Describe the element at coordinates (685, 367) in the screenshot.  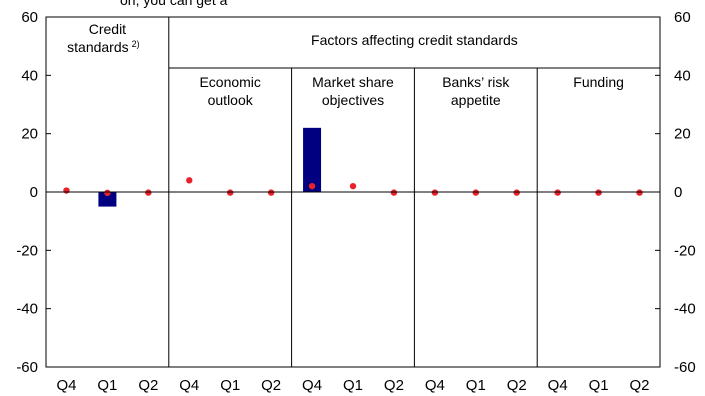
I see `y-tick-label-right: -60` at that location.